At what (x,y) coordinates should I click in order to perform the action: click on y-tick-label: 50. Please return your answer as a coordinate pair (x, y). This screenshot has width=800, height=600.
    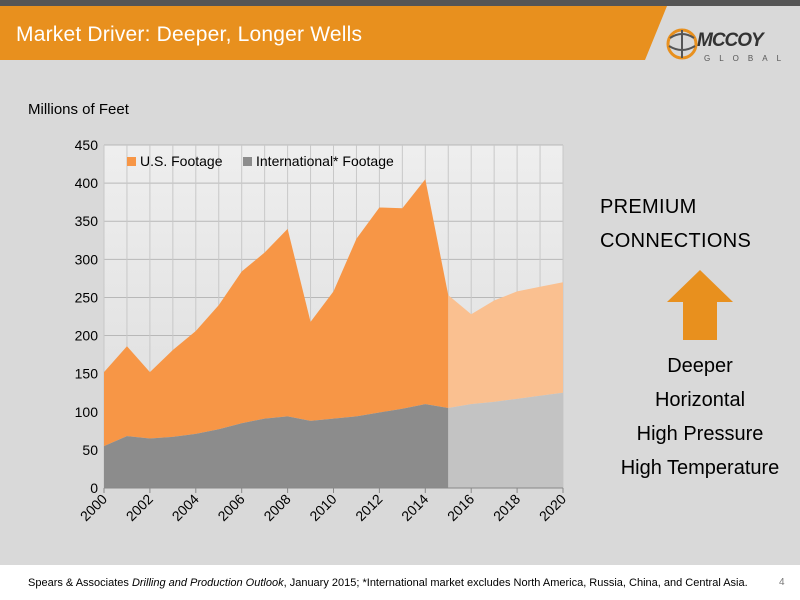
    Looking at the image, I should click on (90, 450).